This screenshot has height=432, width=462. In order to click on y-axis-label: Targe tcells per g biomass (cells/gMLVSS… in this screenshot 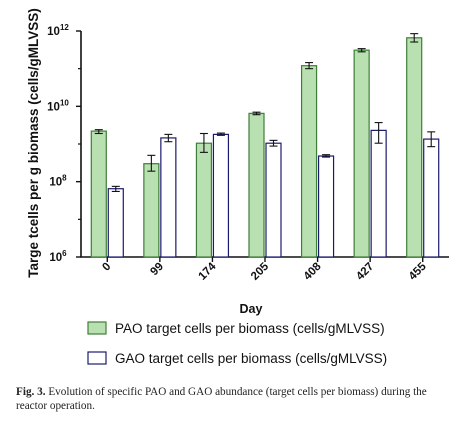, I will do `click(33, 143)`.